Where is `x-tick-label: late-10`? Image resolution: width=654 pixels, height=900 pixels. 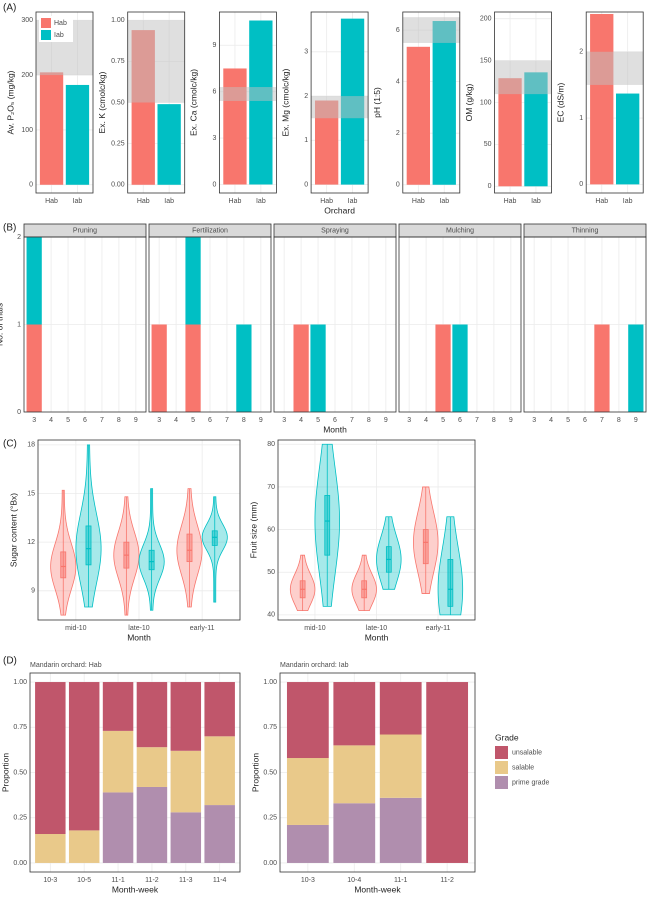 x-tick-label: late-10 is located at coordinates (139, 628).